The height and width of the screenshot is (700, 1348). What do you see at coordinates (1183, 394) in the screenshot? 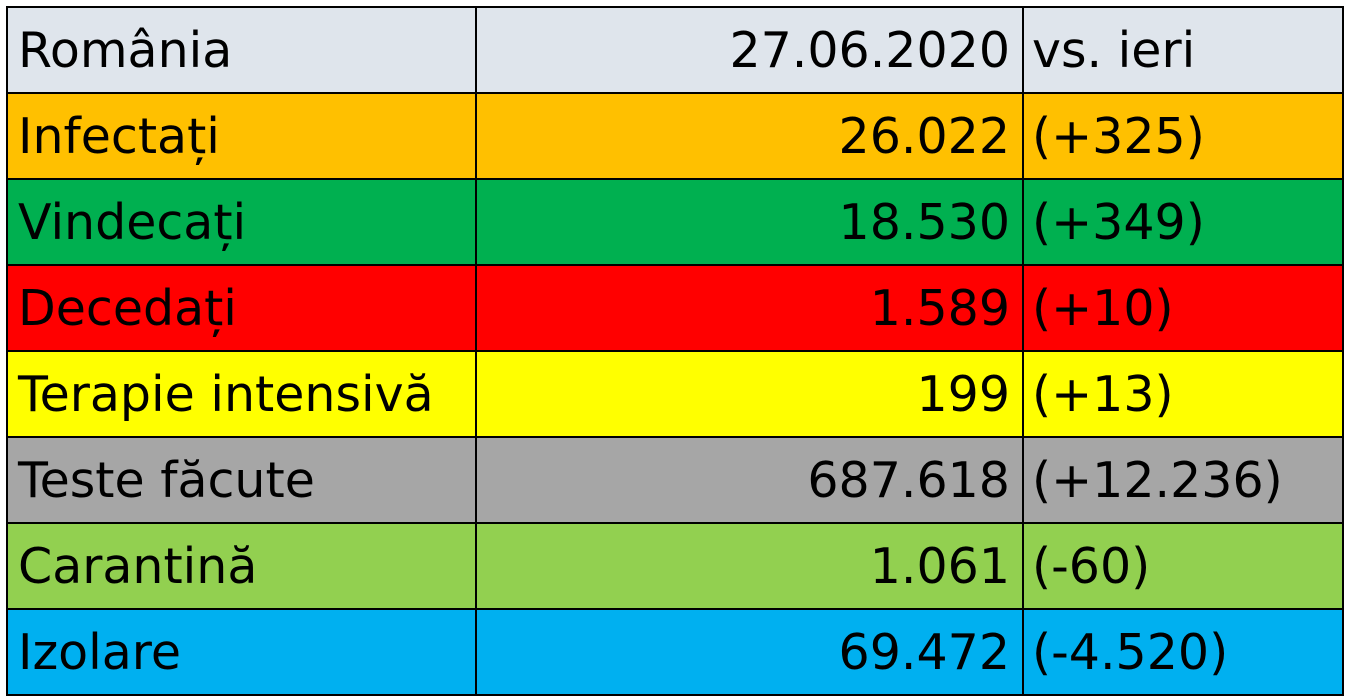
I see `row-delta: (+13)` at bounding box center [1183, 394].